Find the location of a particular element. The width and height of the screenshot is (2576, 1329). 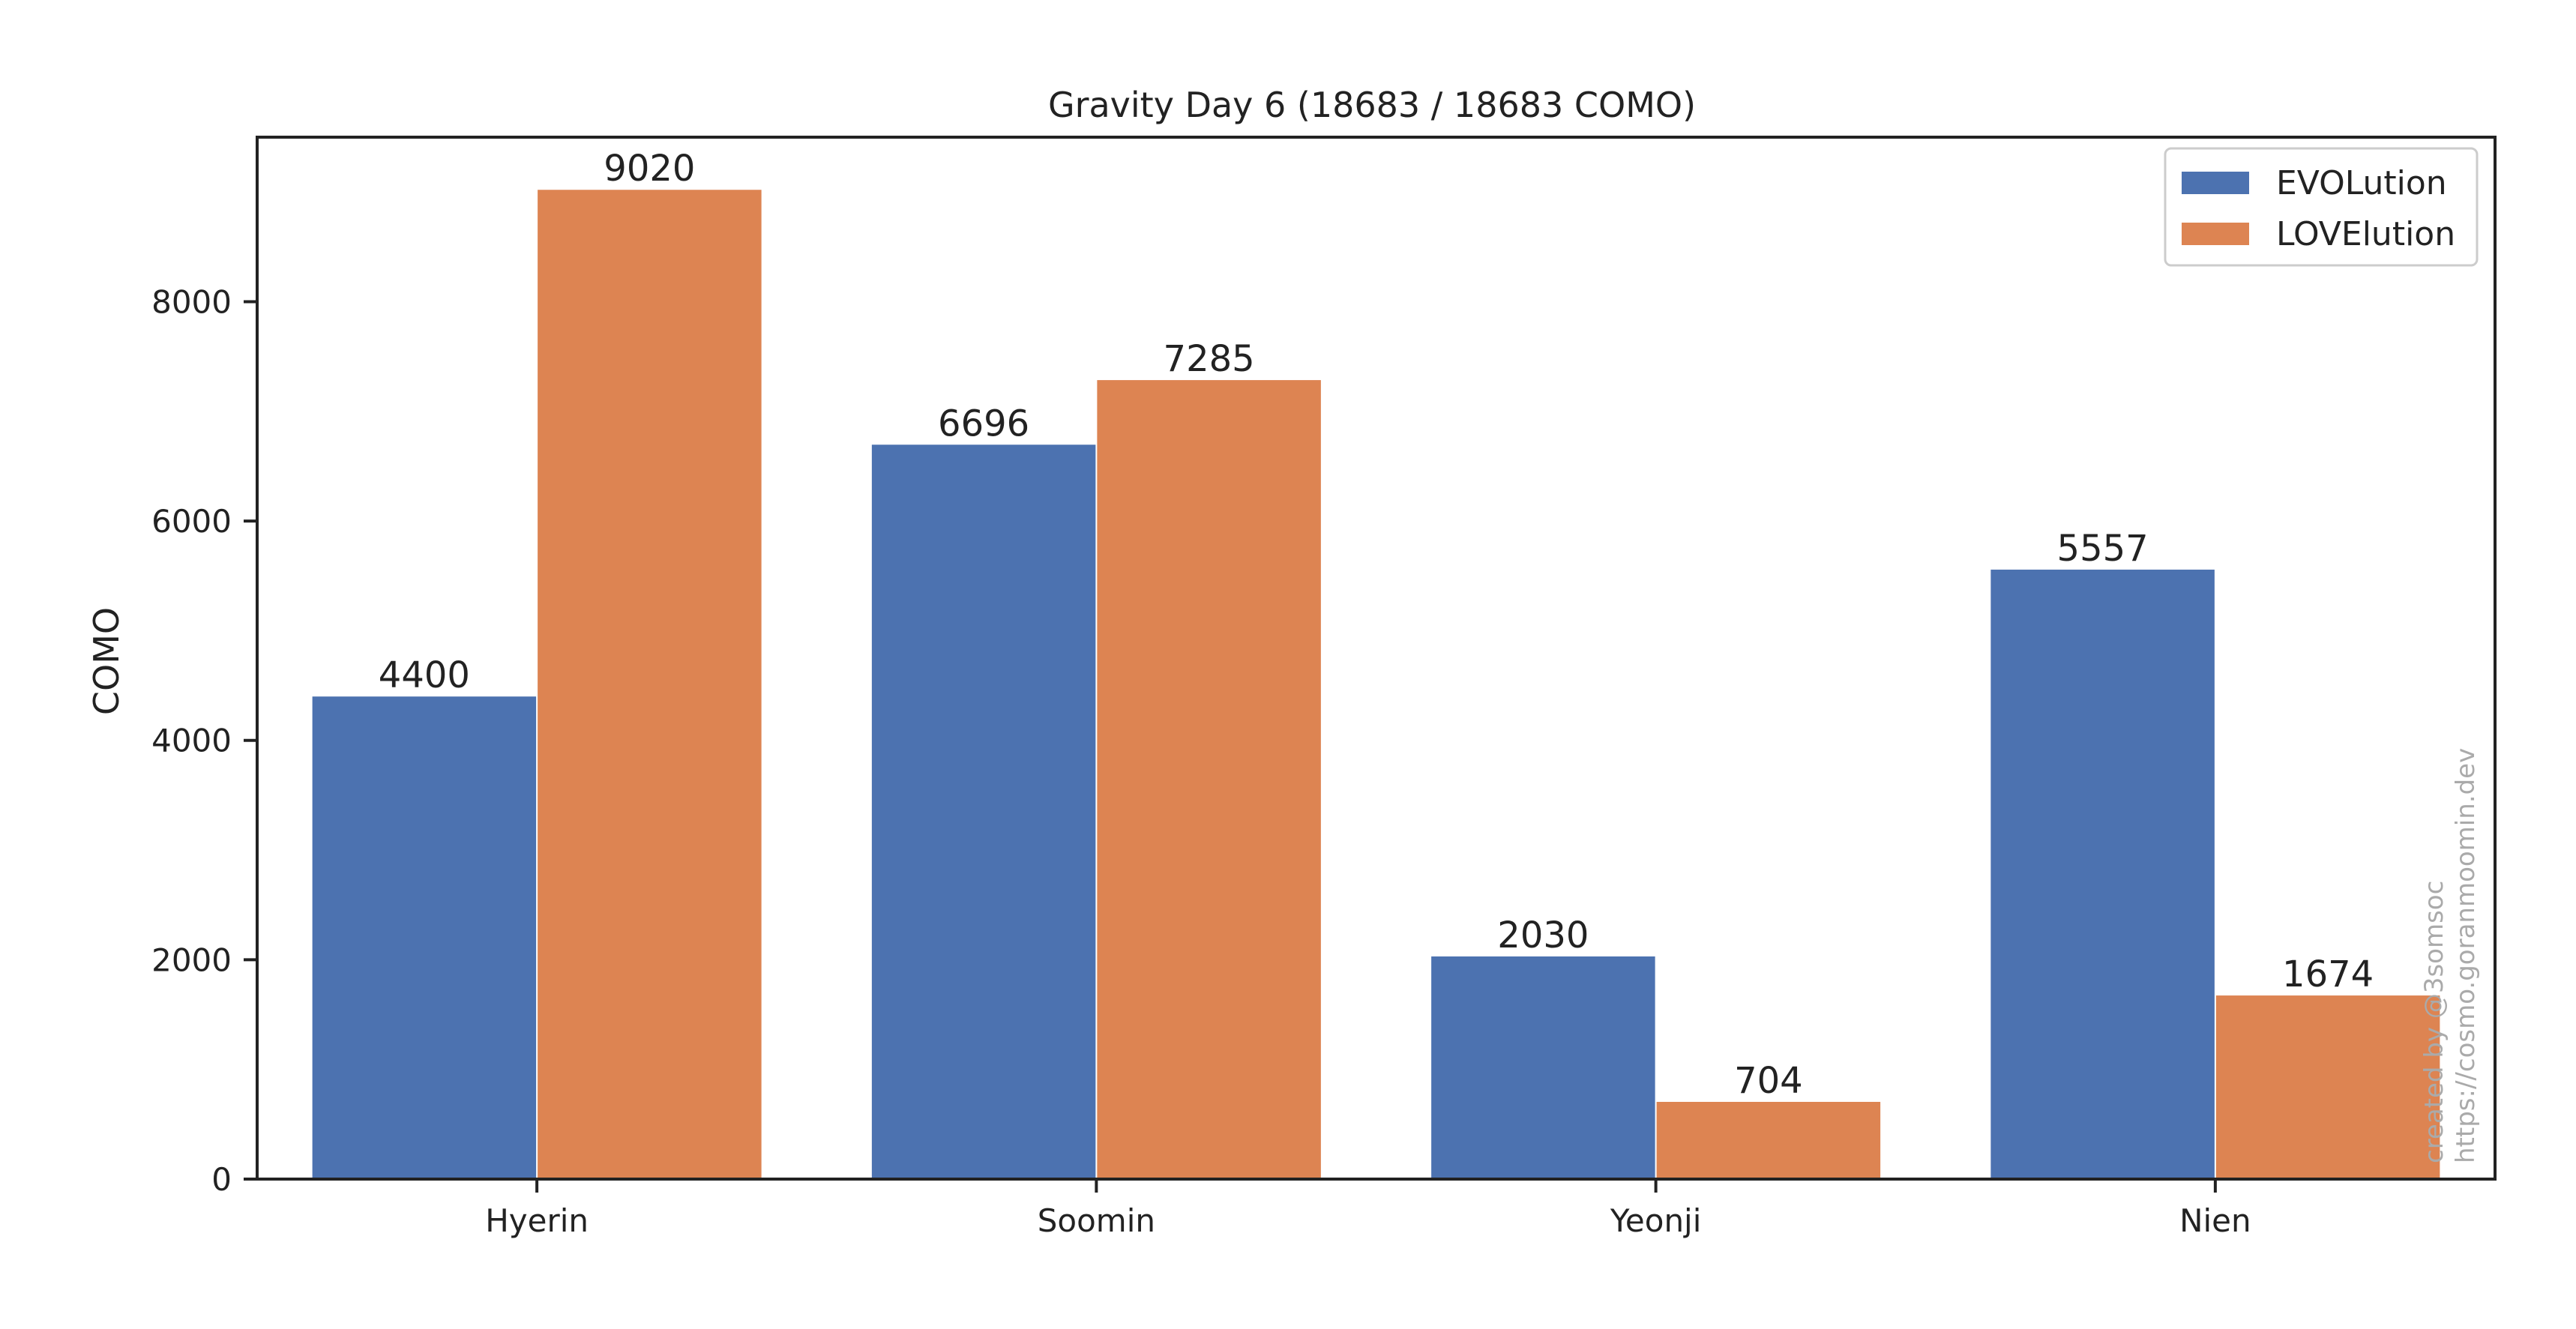

y-axis-label: COMO is located at coordinates (107, 661).